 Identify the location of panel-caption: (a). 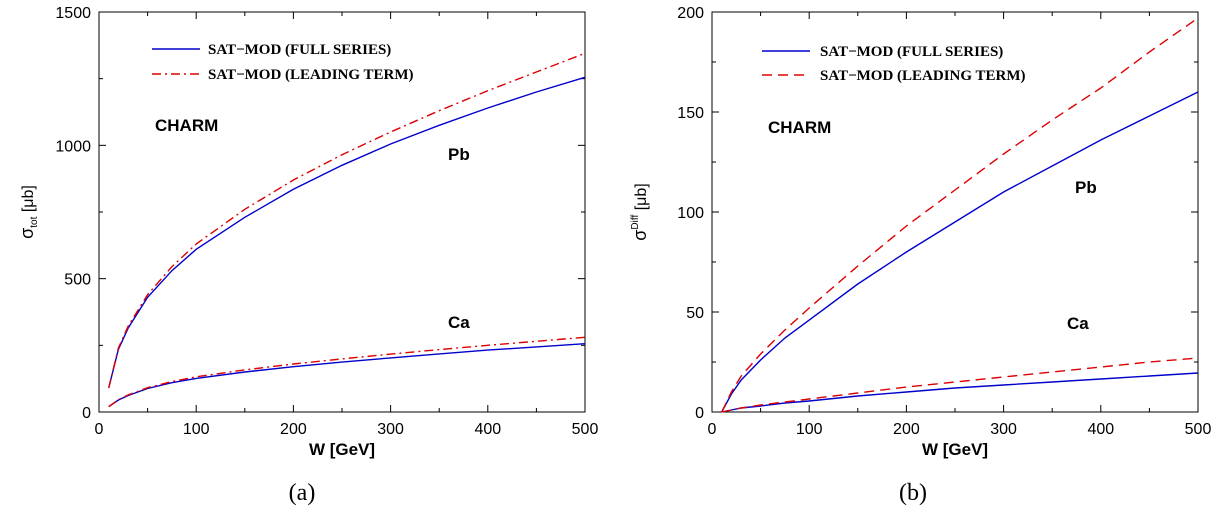
(302, 493).